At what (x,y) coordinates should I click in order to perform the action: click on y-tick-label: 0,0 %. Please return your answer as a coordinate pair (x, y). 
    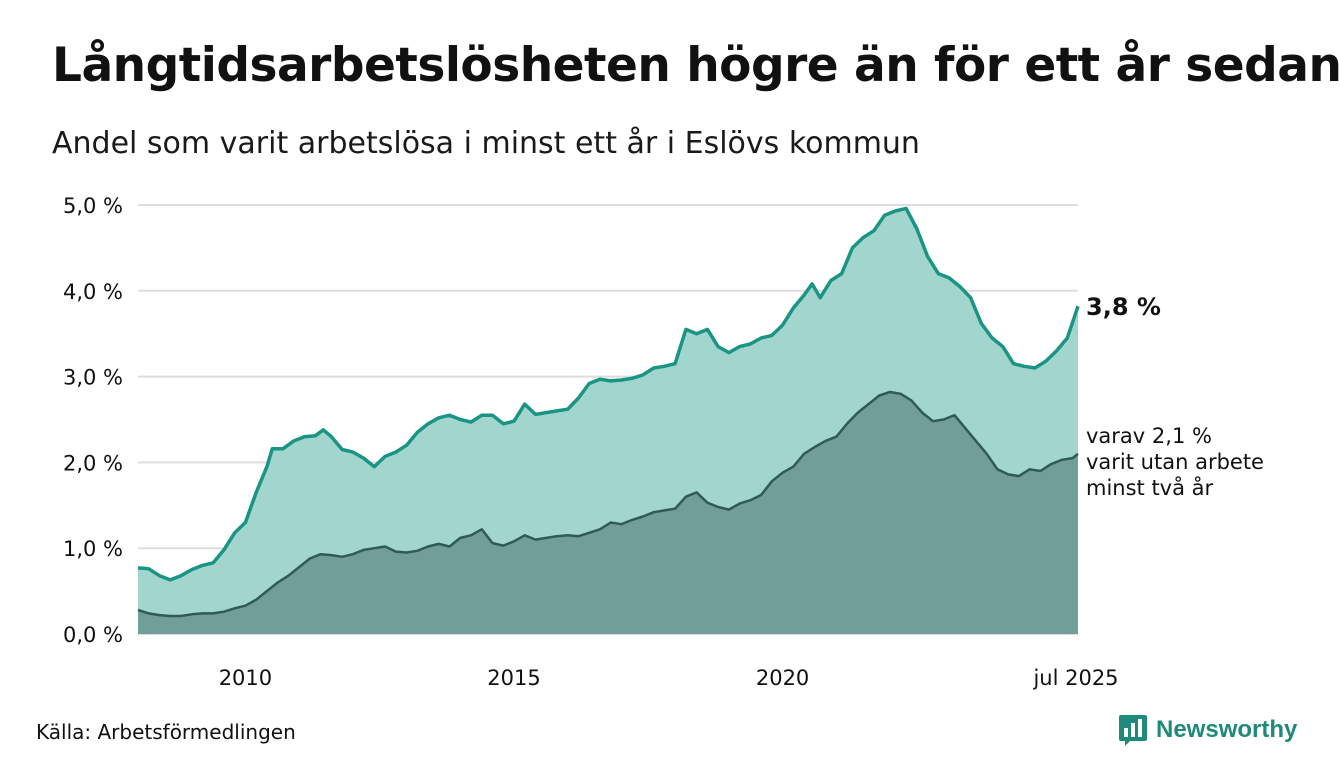
    Looking at the image, I should click on (93, 635).